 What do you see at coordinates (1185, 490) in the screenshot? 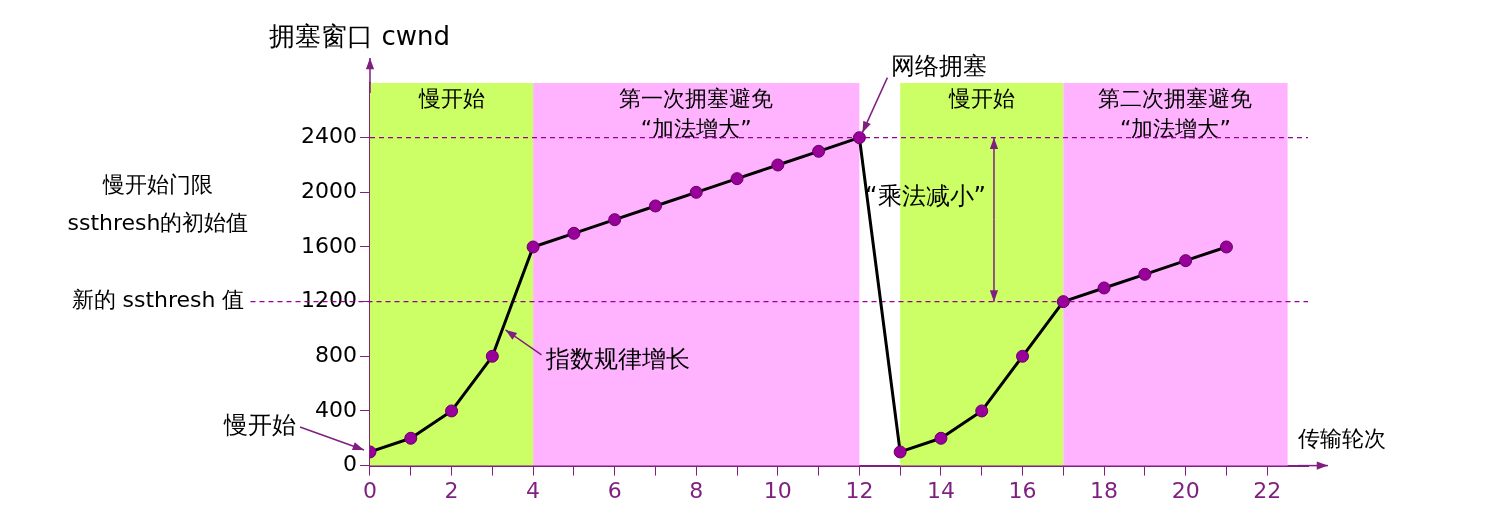
I see `x-tick-label: 20` at bounding box center [1185, 490].